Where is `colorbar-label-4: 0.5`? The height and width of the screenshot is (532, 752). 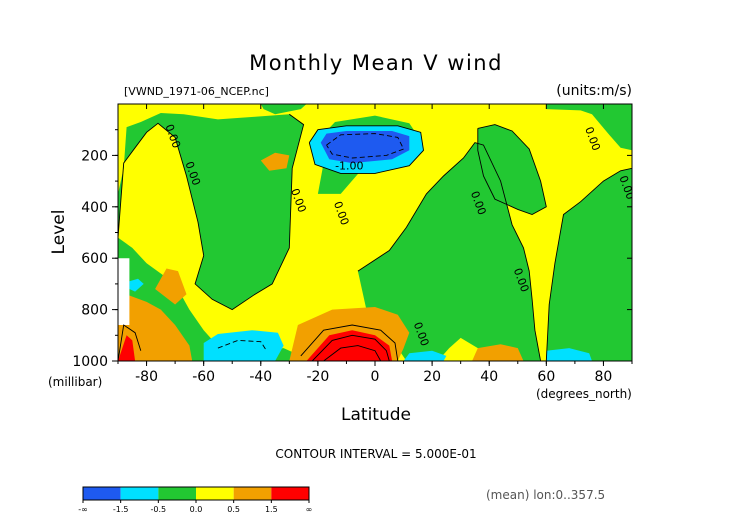
colorbar-label-4: 0.5 is located at coordinates (233, 509).